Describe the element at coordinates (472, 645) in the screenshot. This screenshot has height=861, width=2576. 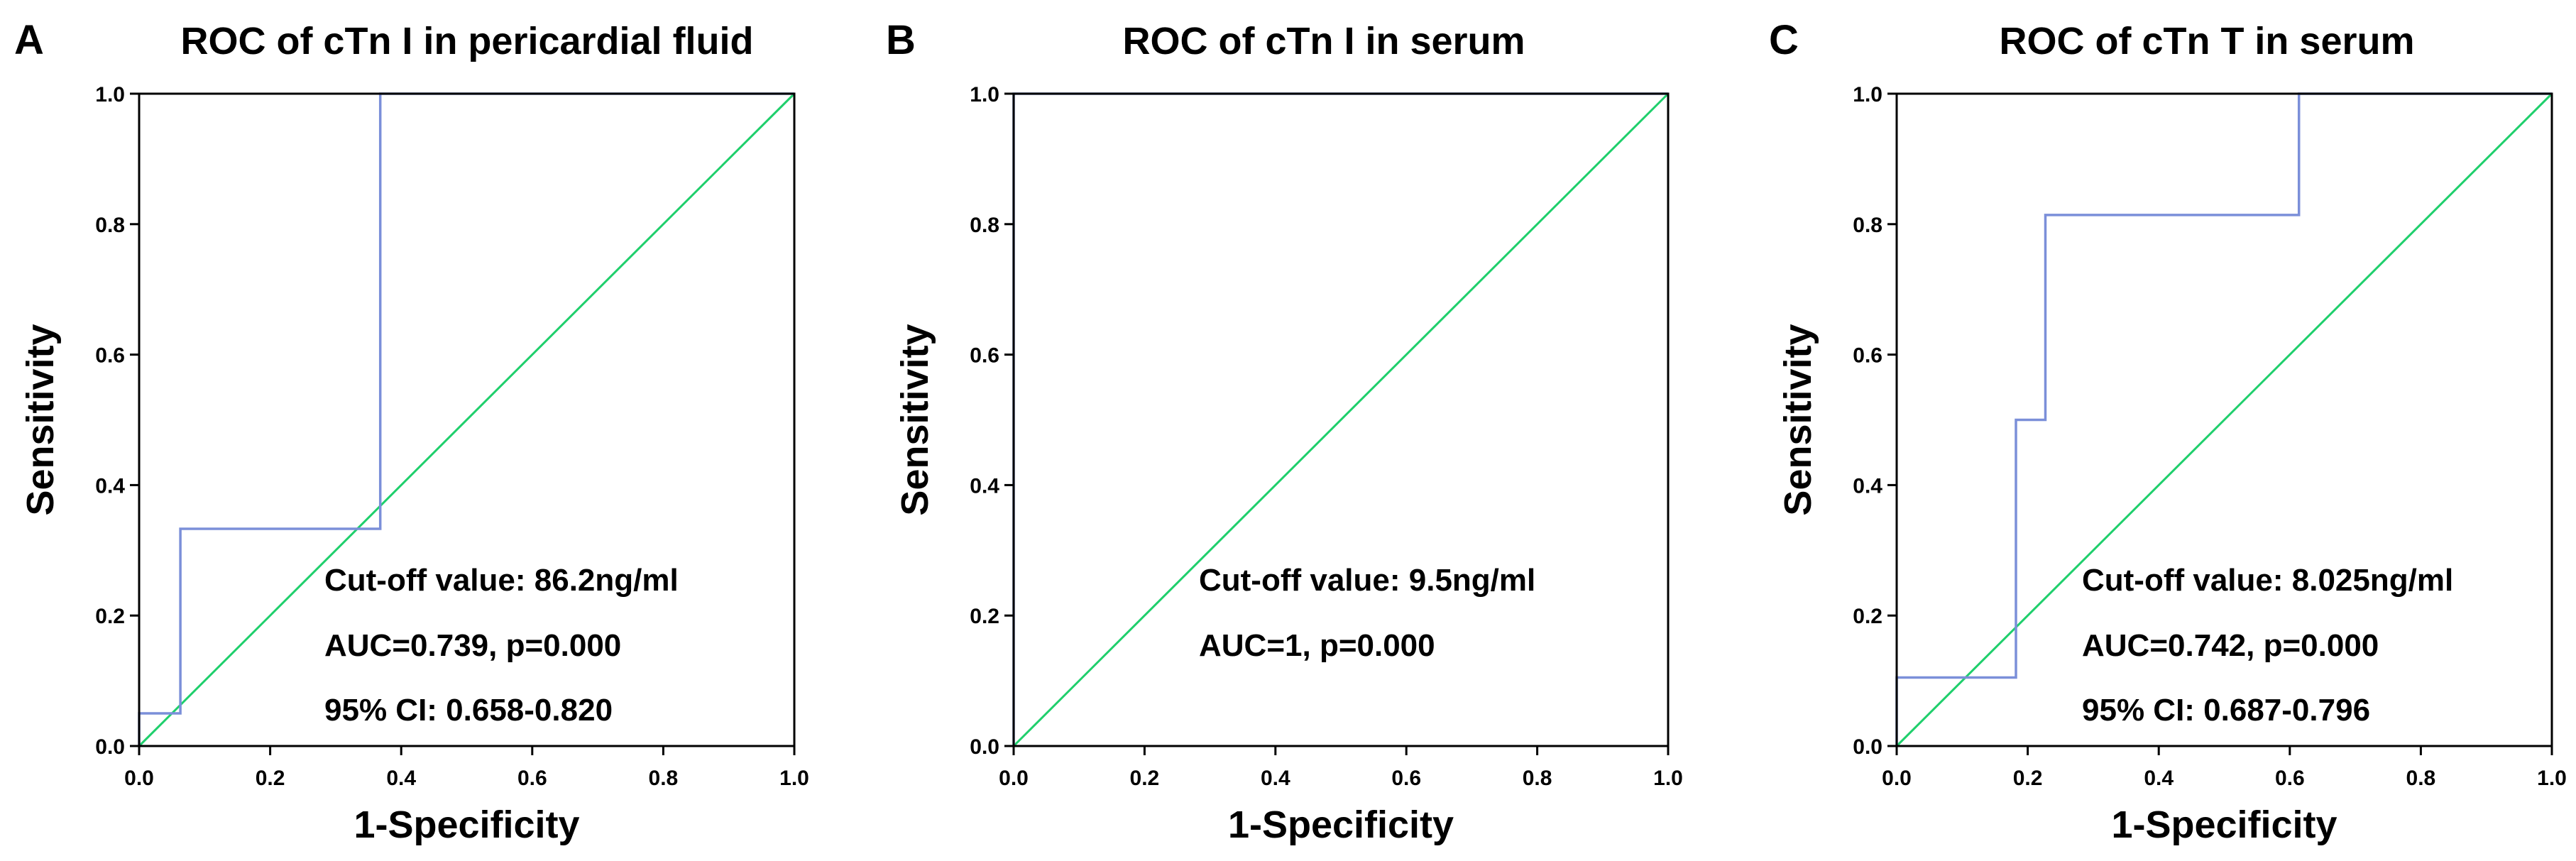
I see `annotation-text: AUC=0.739, p=0.000` at that location.